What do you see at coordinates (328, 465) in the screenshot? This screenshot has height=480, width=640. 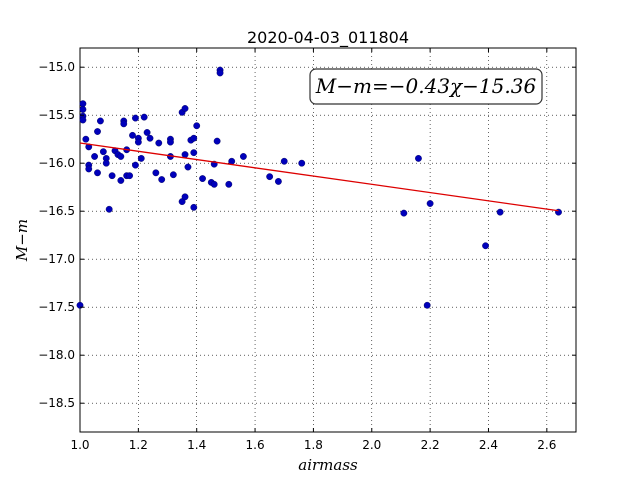 I see `x-axis-label: airmass` at bounding box center [328, 465].